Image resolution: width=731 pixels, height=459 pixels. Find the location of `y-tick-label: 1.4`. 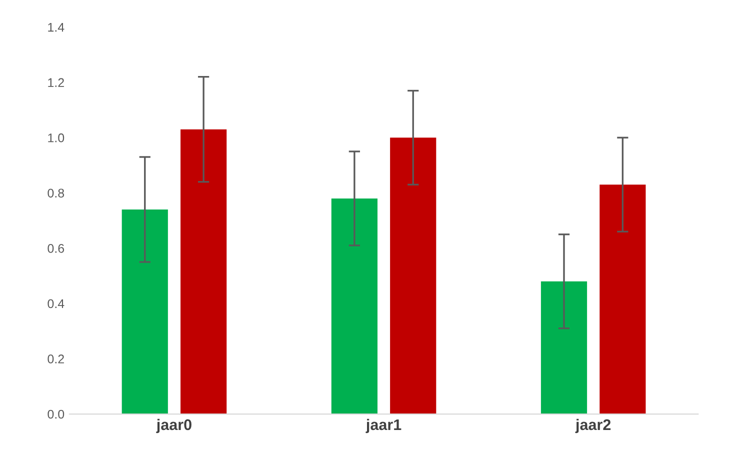

y-tick-label: 1.4 is located at coordinates (56, 27).